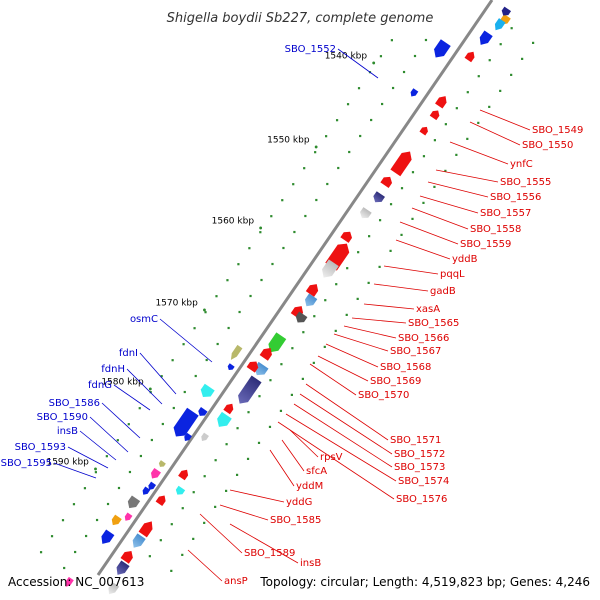  I want to click on forward-gene-label: fdnG, so click(100, 385).